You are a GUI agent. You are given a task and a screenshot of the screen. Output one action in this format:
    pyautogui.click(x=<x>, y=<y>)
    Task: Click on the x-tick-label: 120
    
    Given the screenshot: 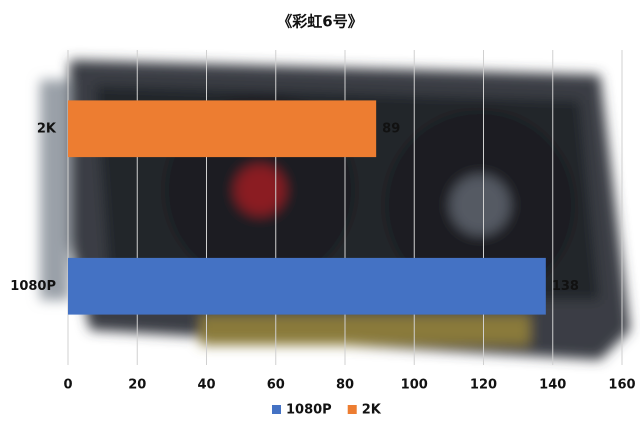 What is the action you would take?
    pyautogui.click(x=483, y=385)
    